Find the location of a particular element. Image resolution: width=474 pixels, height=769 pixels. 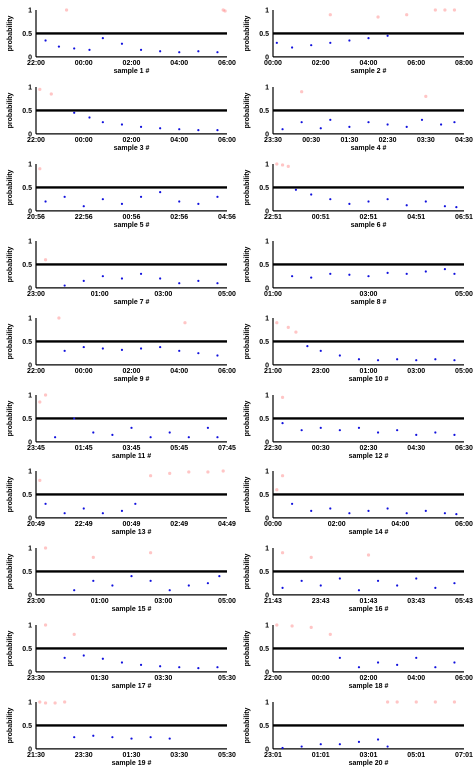

x-tick-label: 04:00 is located at coordinates (400, 524).